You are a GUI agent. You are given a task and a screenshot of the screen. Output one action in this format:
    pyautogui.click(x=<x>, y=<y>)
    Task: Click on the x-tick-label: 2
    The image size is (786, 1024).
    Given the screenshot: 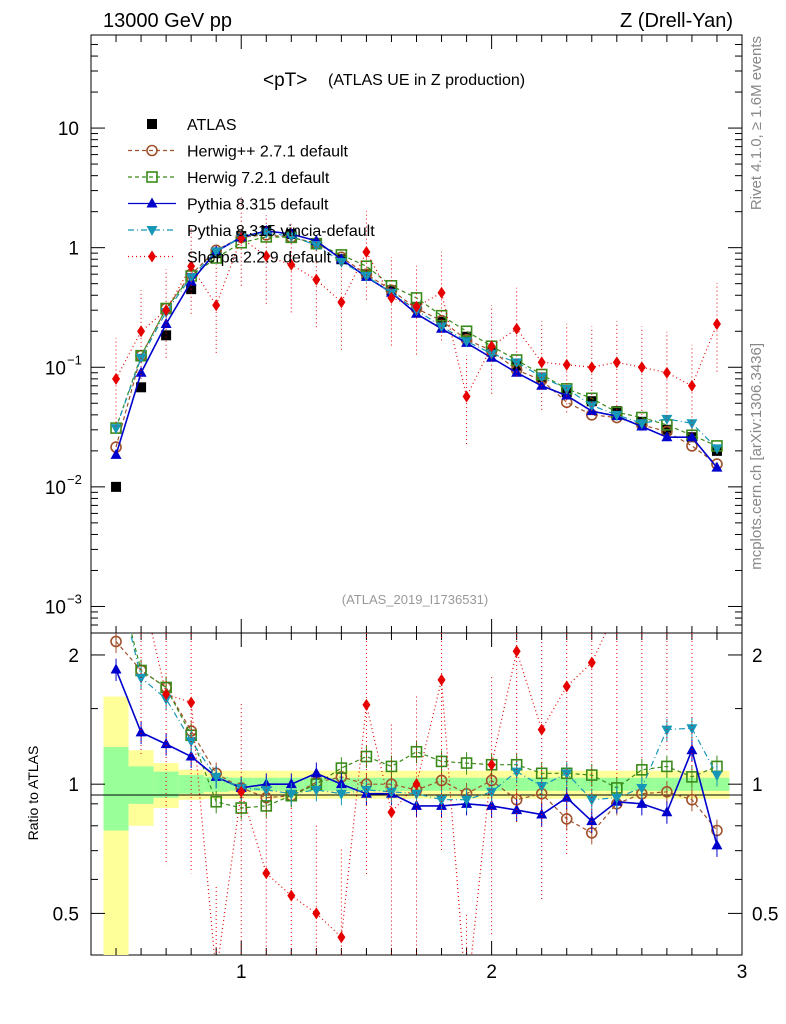 What is the action you would take?
    pyautogui.click(x=491, y=972)
    